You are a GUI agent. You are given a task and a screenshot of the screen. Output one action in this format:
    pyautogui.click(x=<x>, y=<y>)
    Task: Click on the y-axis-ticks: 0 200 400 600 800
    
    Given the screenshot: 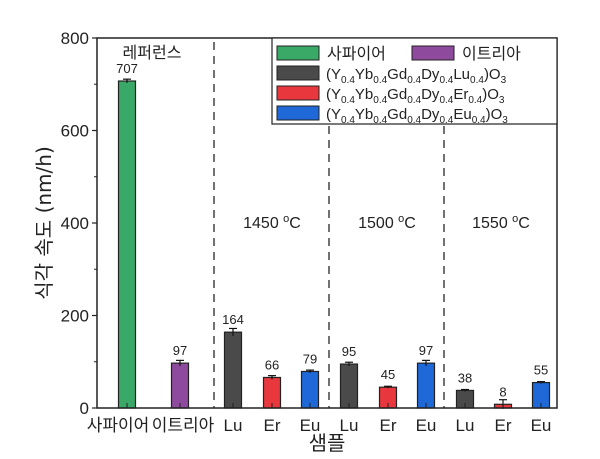 What is the action you would take?
    pyautogui.click(x=79, y=223)
    